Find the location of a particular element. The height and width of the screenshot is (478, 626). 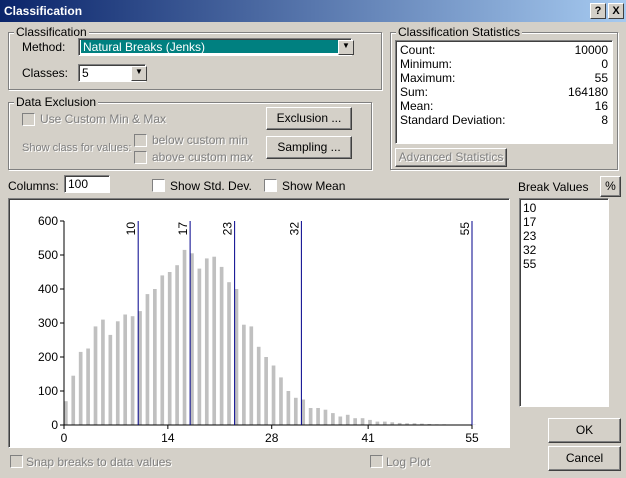

percent-button: % is located at coordinates (610, 186).